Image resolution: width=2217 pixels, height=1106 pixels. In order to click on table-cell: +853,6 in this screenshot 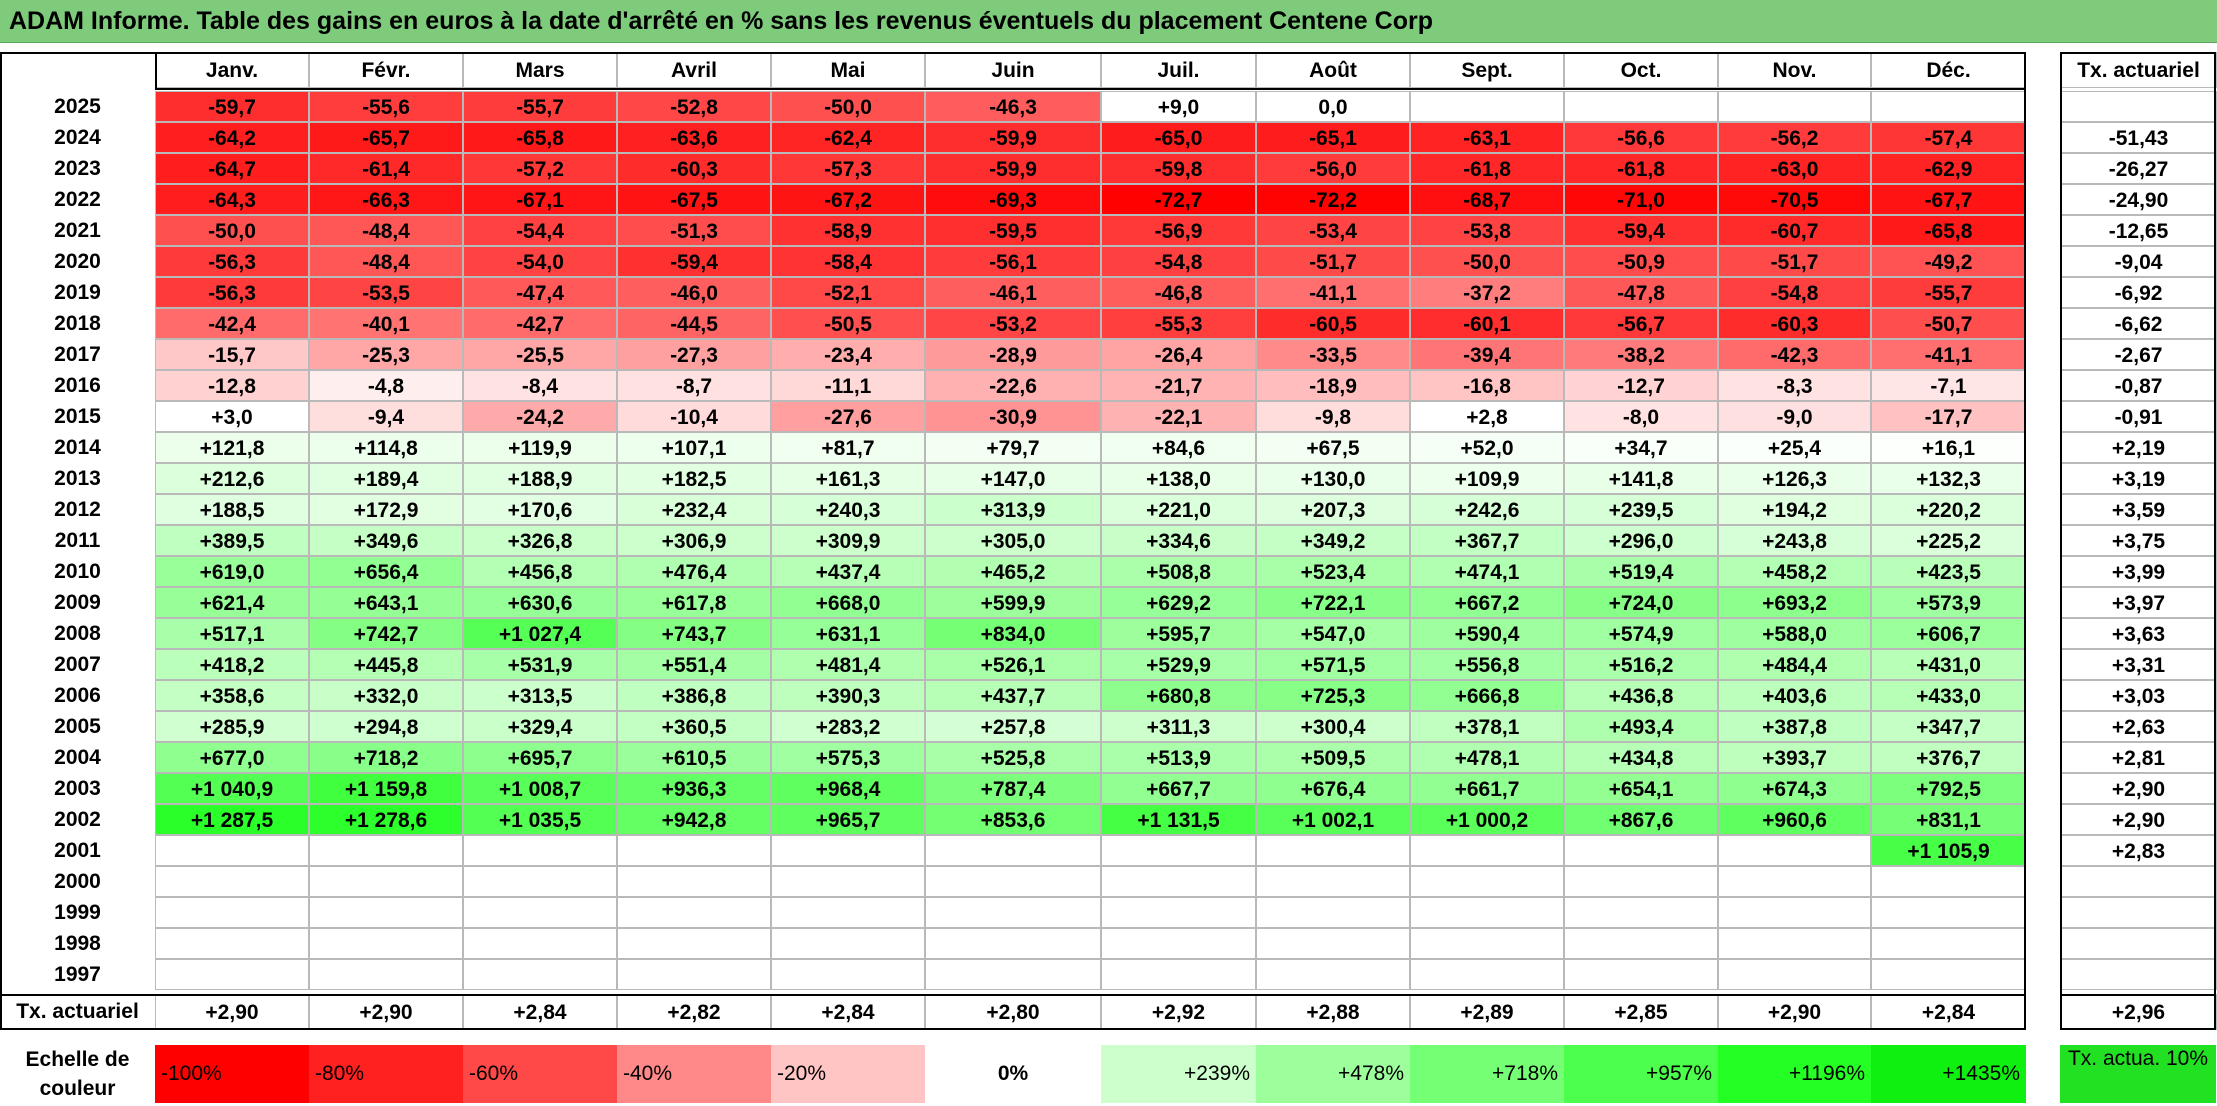, I will do `click(1013, 819)`.